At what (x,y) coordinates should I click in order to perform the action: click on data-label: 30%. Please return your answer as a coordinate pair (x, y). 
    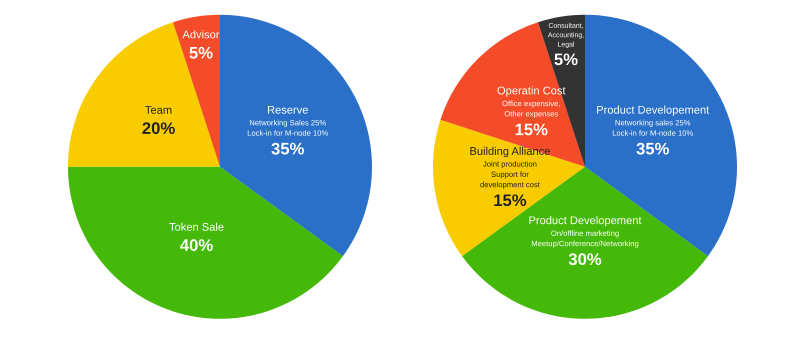
    Looking at the image, I should click on (585, 259).